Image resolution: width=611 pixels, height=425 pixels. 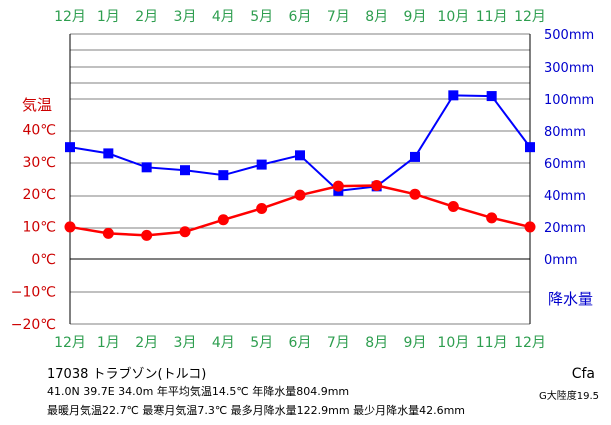 What do you see at coordinates (415, 17) in the screenshot?
I see `month-label-top: 9月` at bounding box center [415, 17].